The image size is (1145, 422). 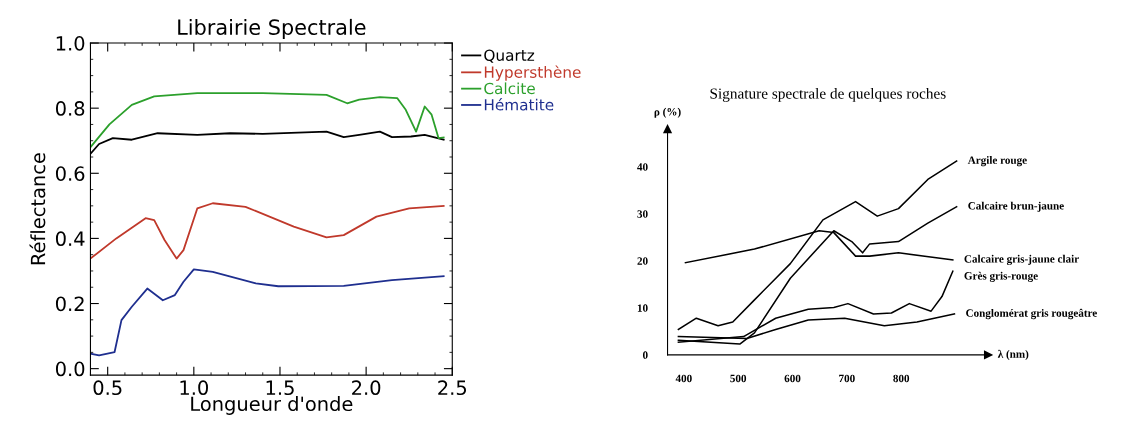 What do you see at coordinates (1021, 259) in the screenshot?
I see `series-label: Calcaire gris-jaune clair` at bounding box center [1021, 259].